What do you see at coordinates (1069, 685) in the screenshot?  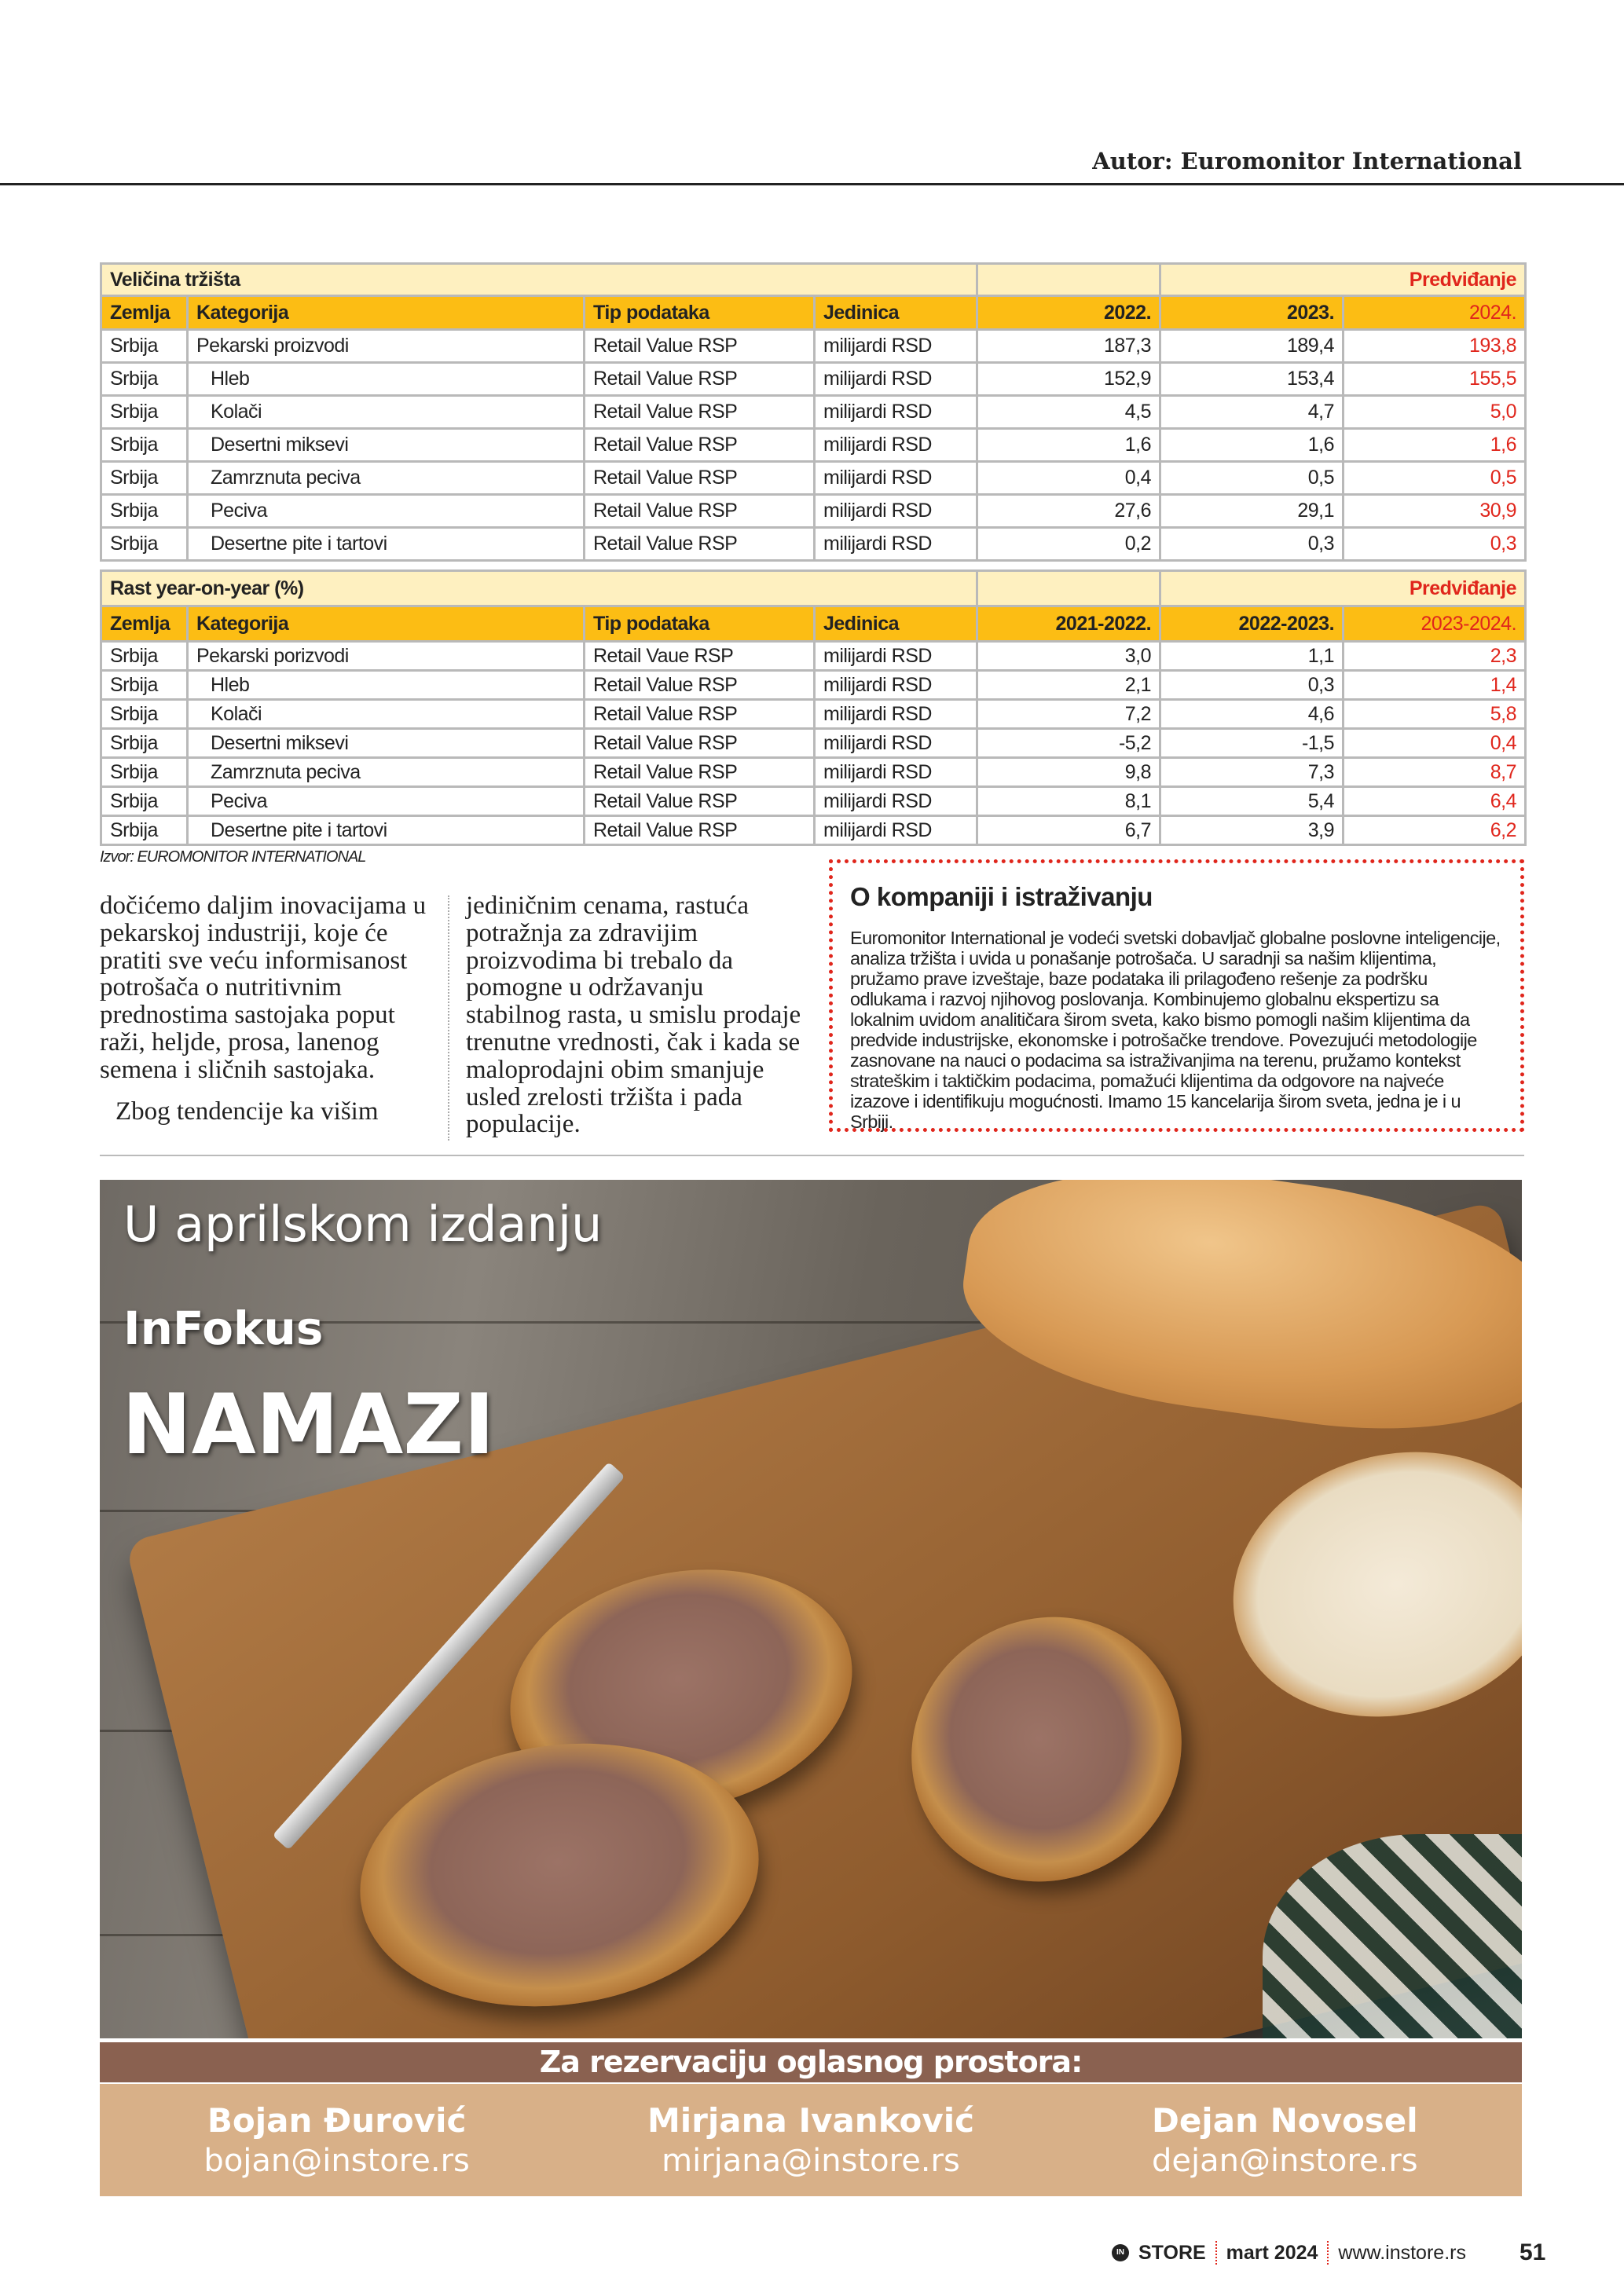 I see `table-cell: 2,1` at bounding box center [1069, 685].